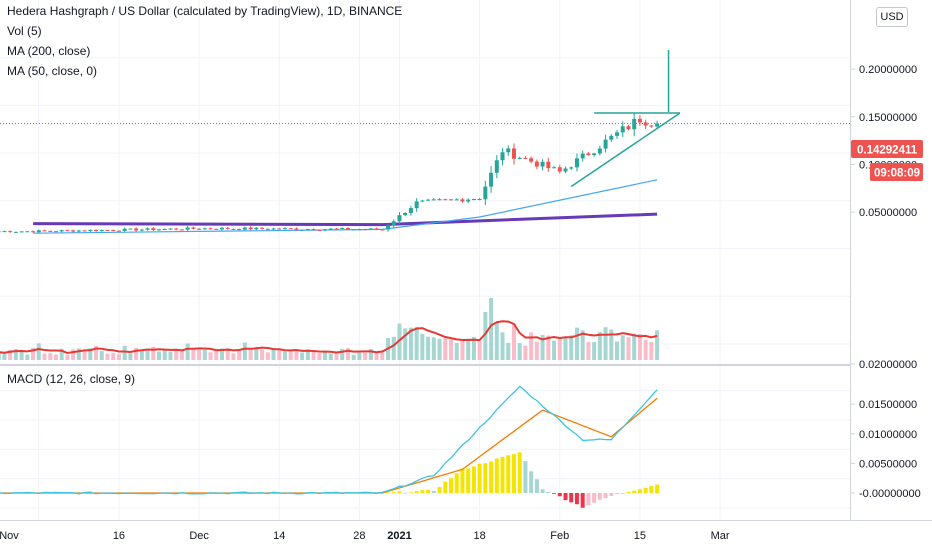  What do you see at coordinates (71, 379) in the screenshot?
I see `legend-macd: MACD (12, 26, close, 9)` at bounding box center [71, 379].